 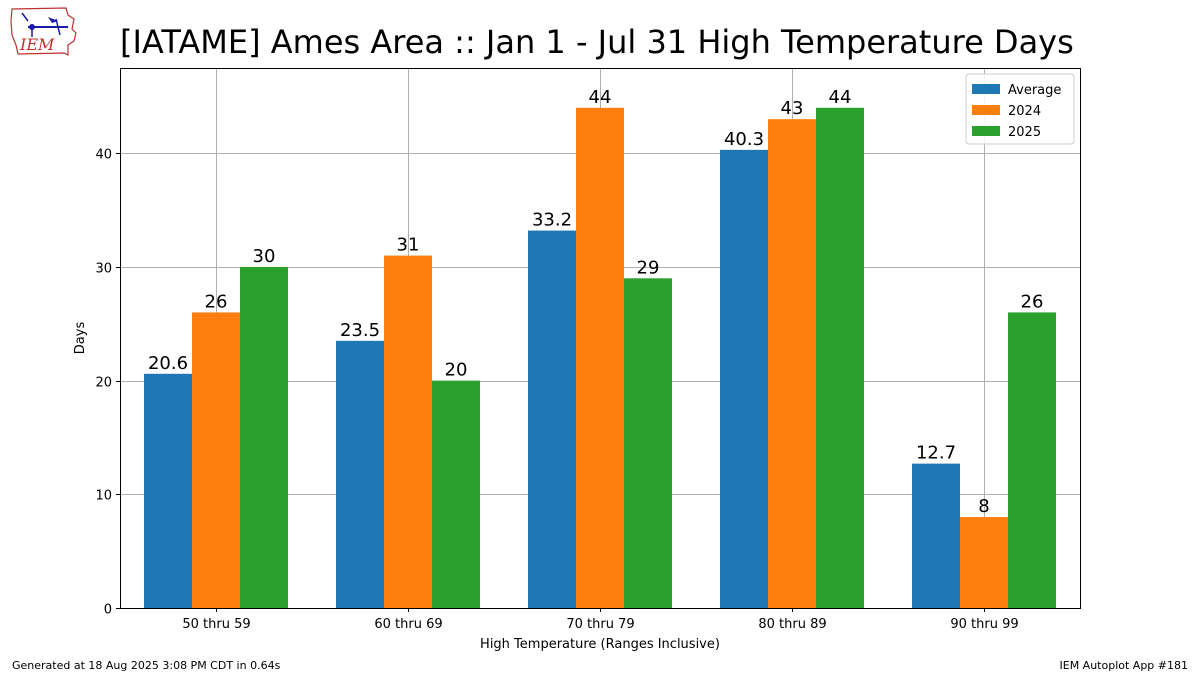 I want to click on data-label: 20.6, so click(x=168, y=363).